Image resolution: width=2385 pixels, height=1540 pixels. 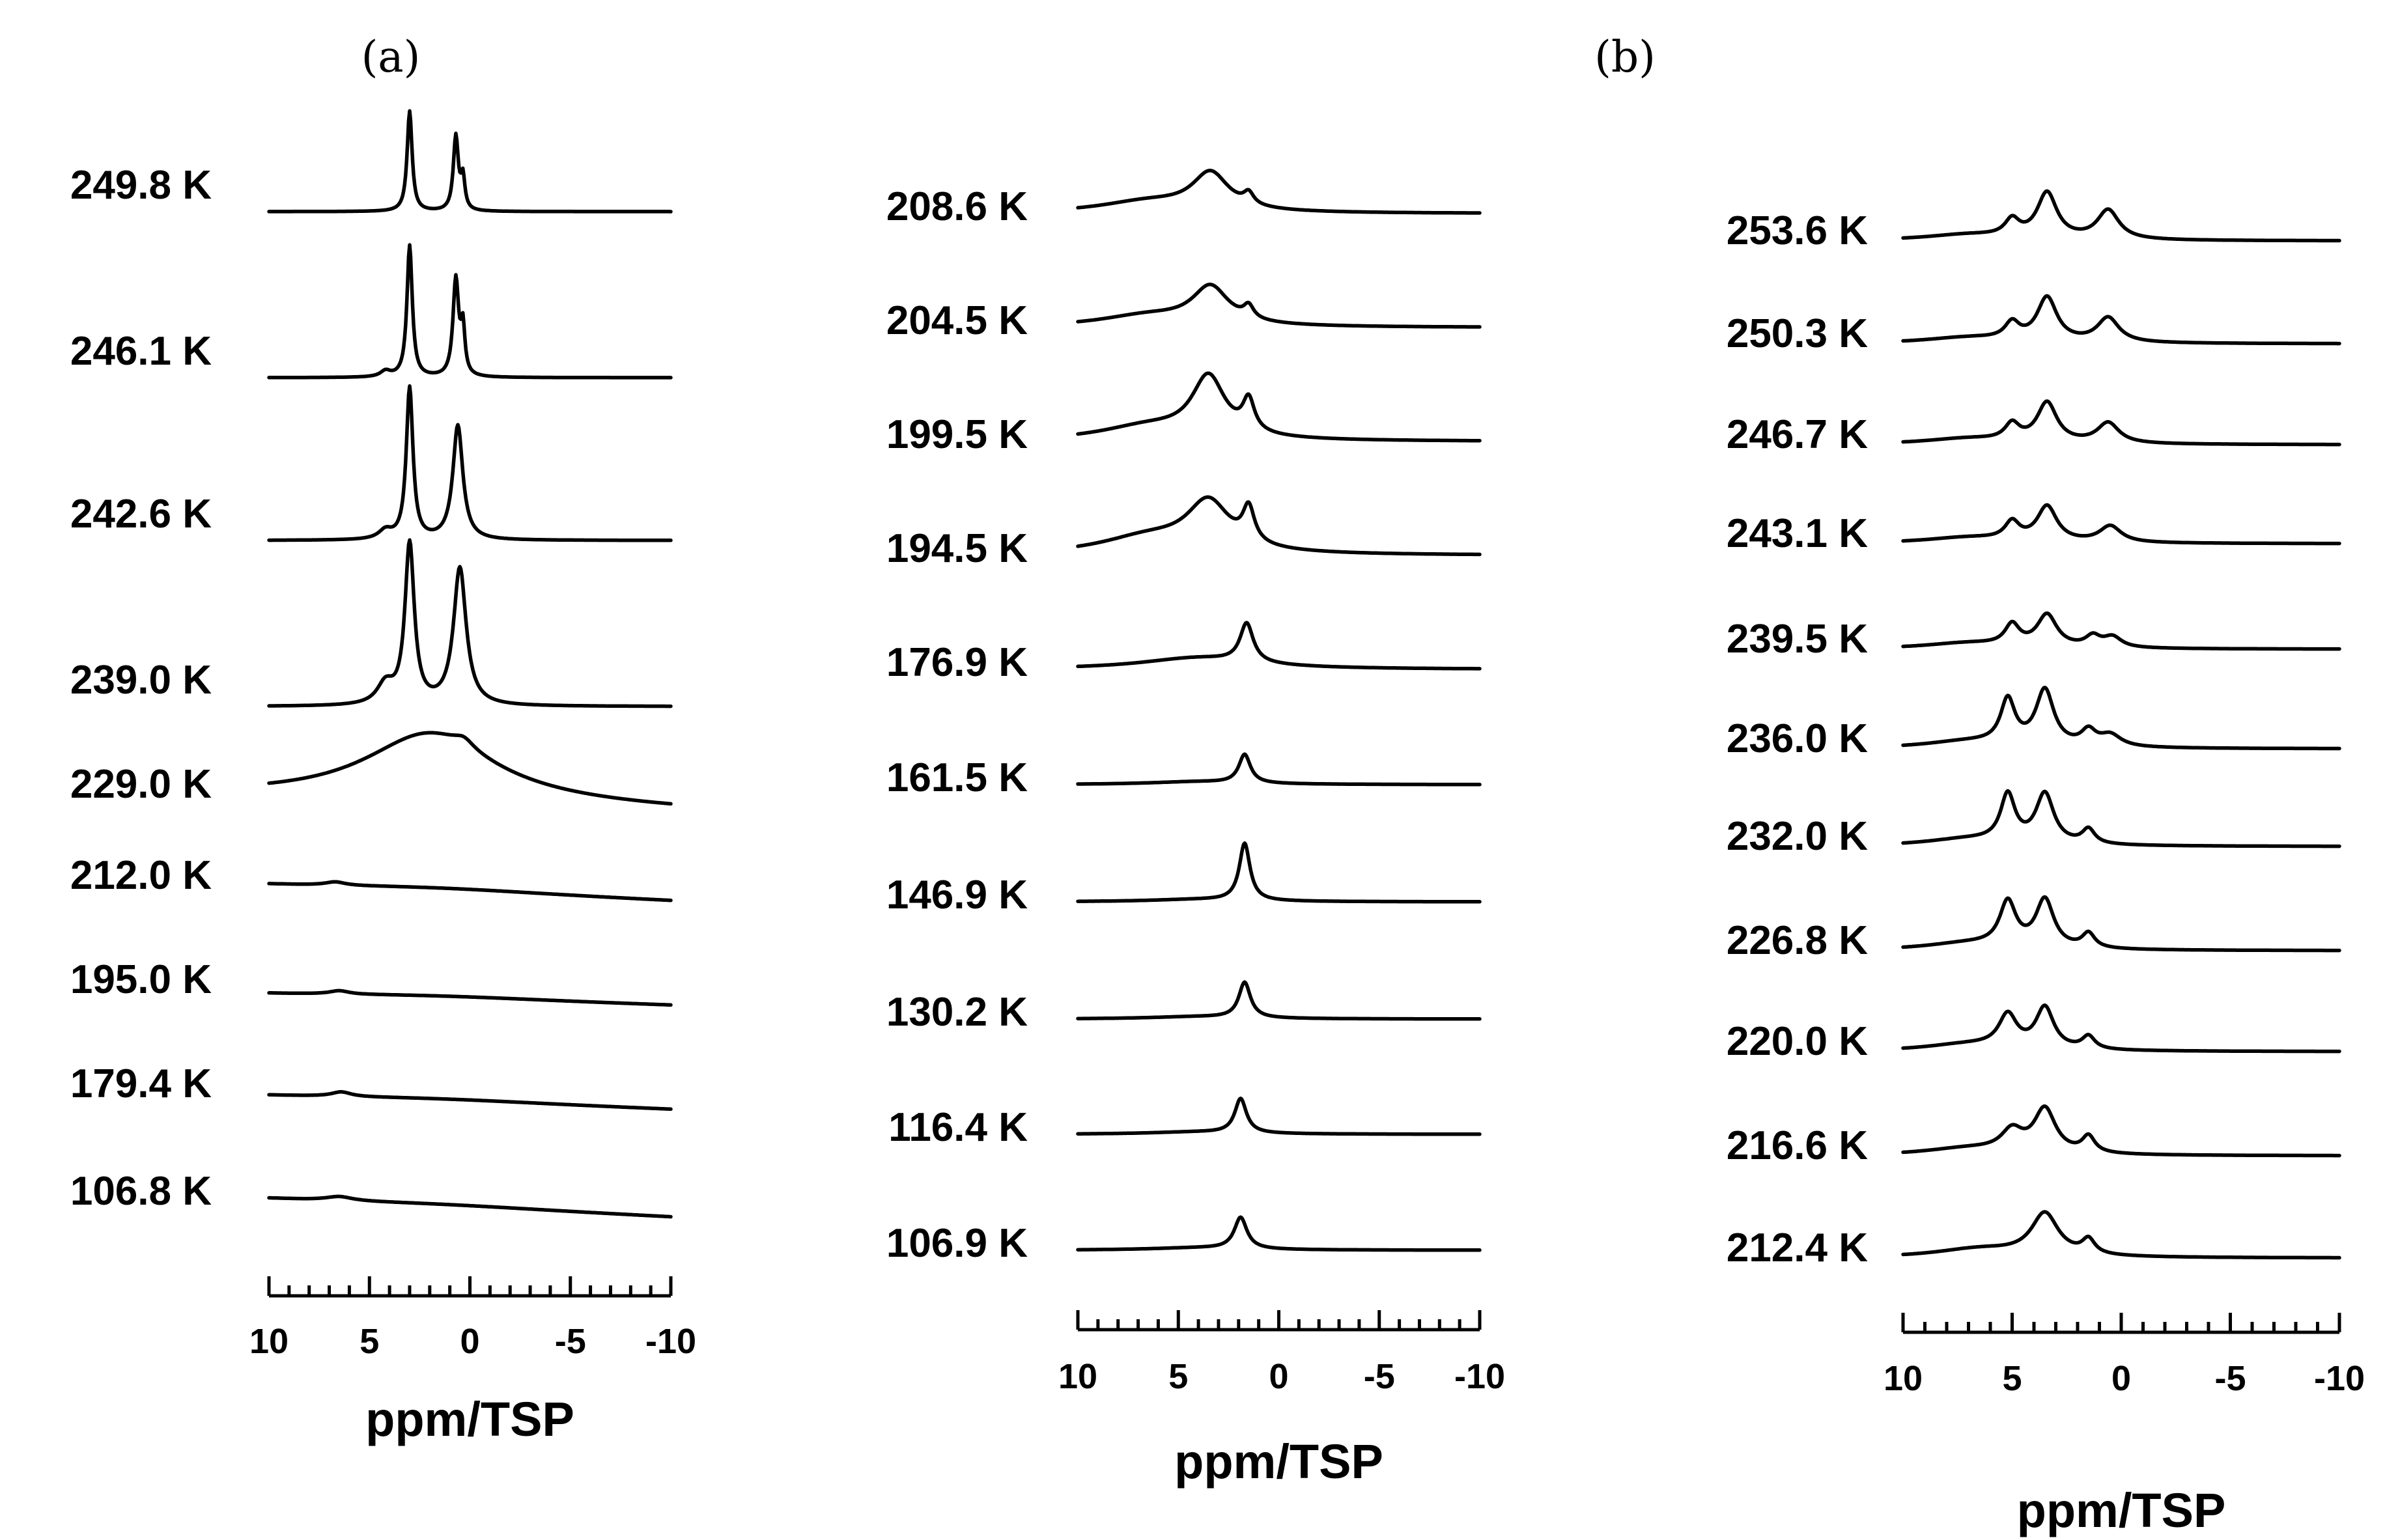 I want to click on temperature-label: 204.5 K, so click(x=957, y=321).